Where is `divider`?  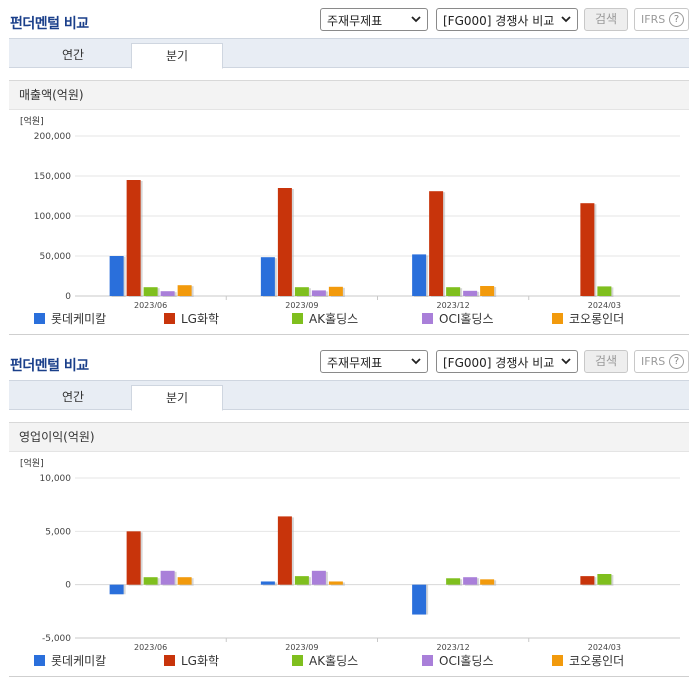 divider is located at coordinates (349, 334).